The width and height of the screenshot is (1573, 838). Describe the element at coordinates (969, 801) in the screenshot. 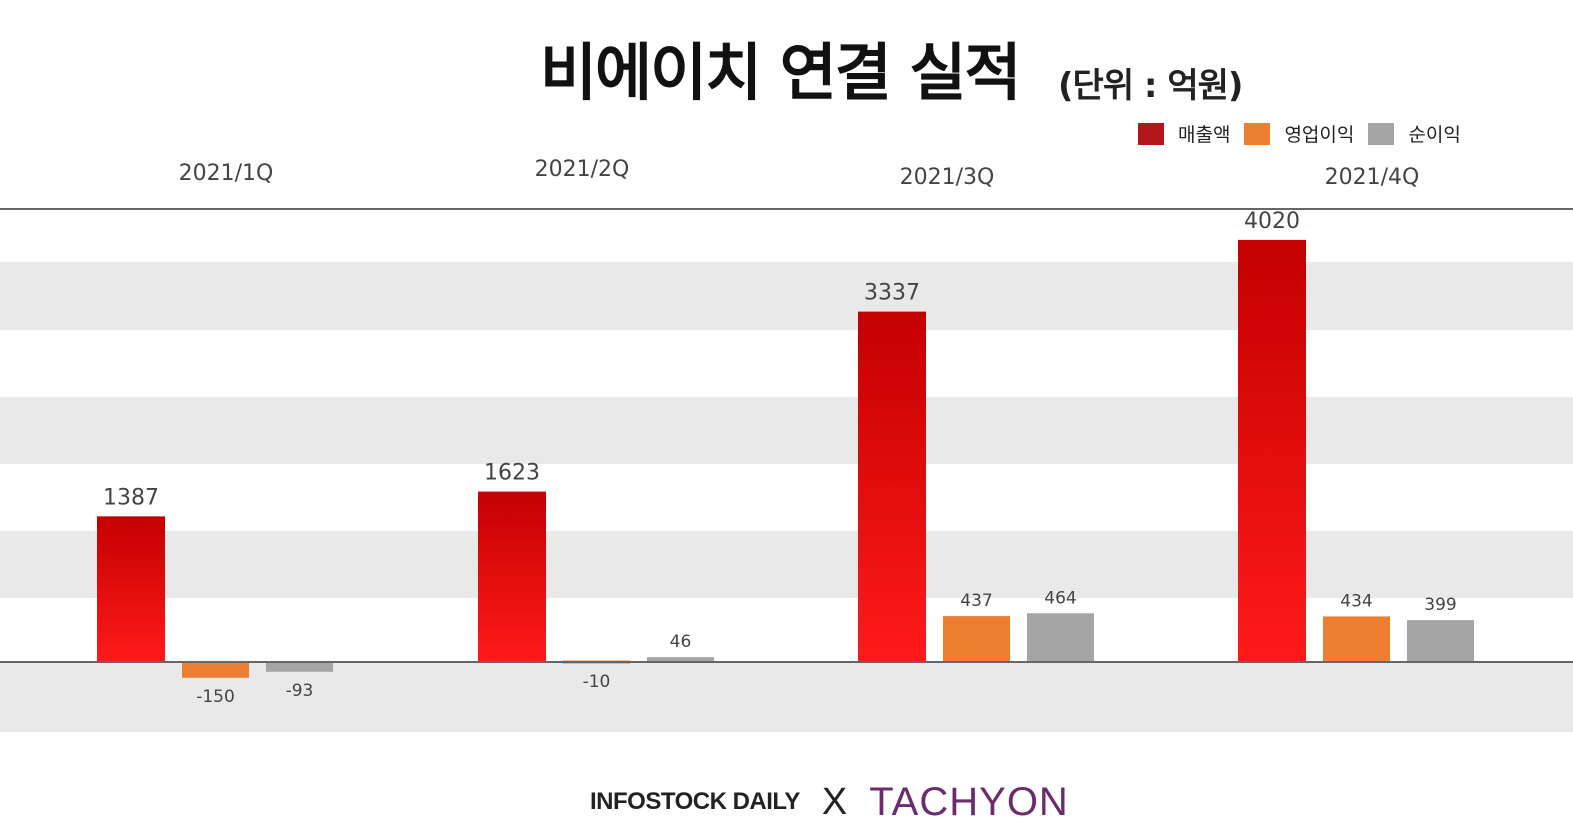

I see `tachyon-logo: TACHYON` at that location.